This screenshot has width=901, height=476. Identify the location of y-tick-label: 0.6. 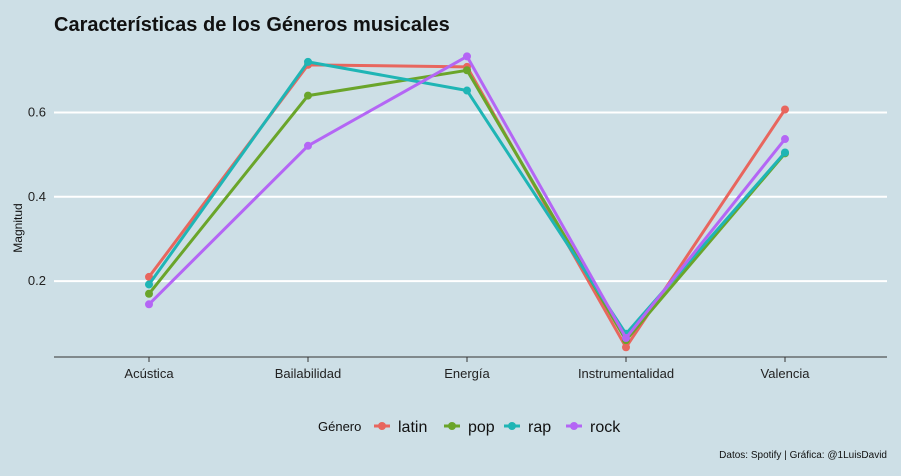
(37, 111).